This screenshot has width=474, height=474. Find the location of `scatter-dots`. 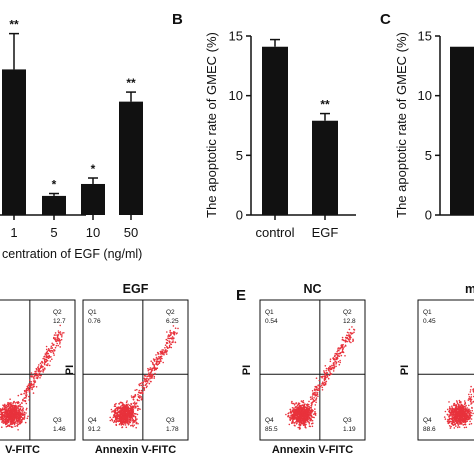

scatter-dots is located at coordinates (458, 407).